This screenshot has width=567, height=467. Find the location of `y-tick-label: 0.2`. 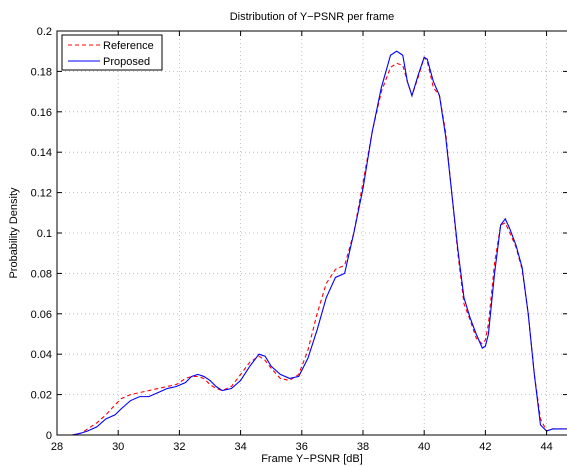

y-tick-label: 0.2 is located at coordinates (44, 32).